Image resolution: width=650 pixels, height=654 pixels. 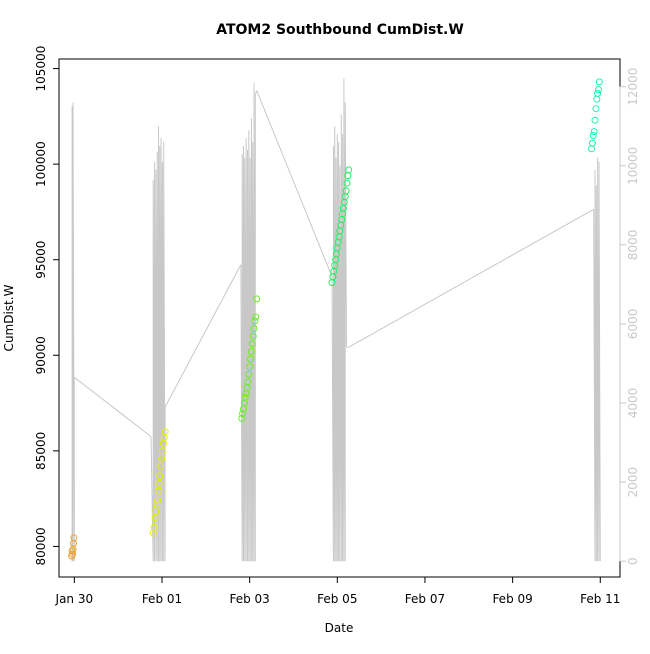 I want to click on y-tick-label: 95000, so click(x=41, y=260).